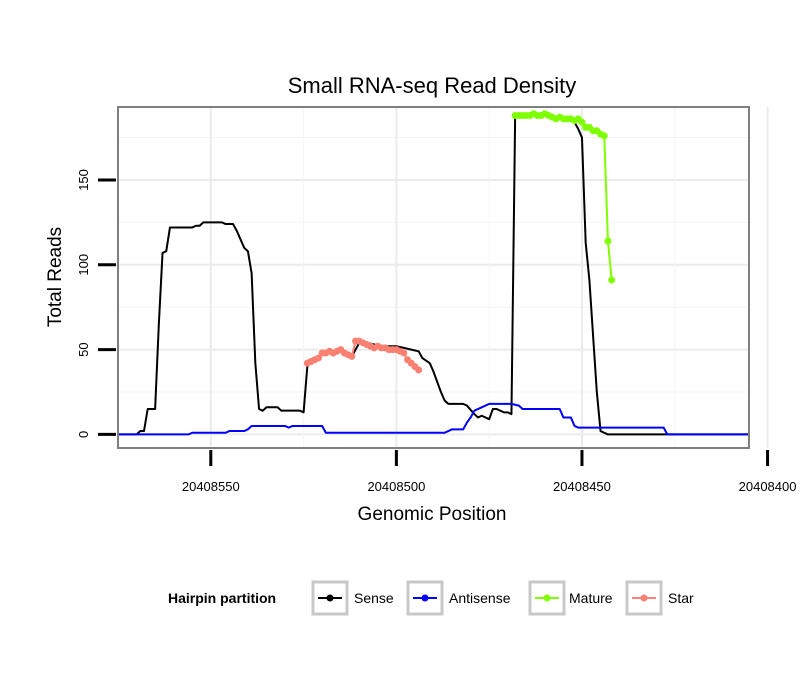  What do you see at coordinates (96, 303) in the screenshot?
I see `y-axis: 0 50 100 150` at bounding box center [96, 303].